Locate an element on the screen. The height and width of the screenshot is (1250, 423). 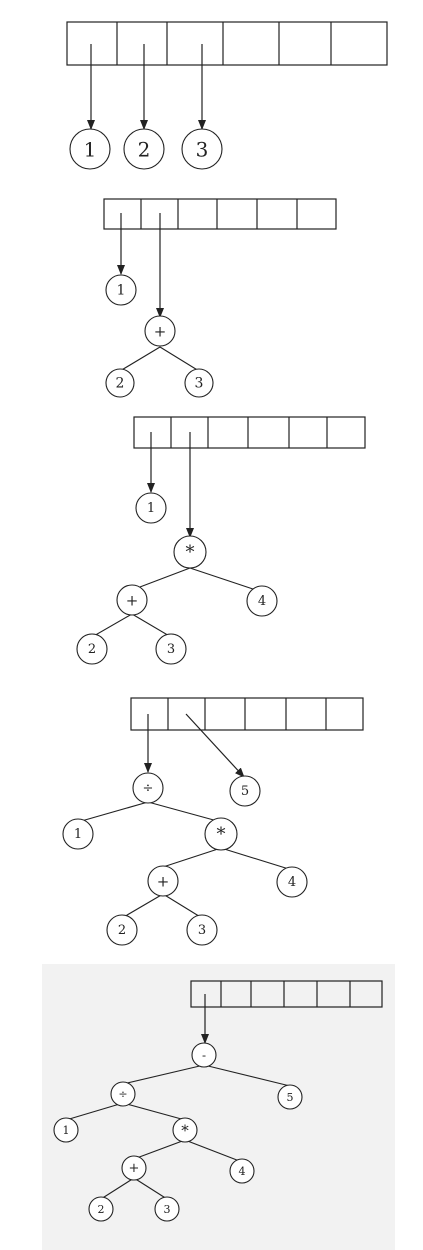
stage-5-array is located at coordinates (286, 994).